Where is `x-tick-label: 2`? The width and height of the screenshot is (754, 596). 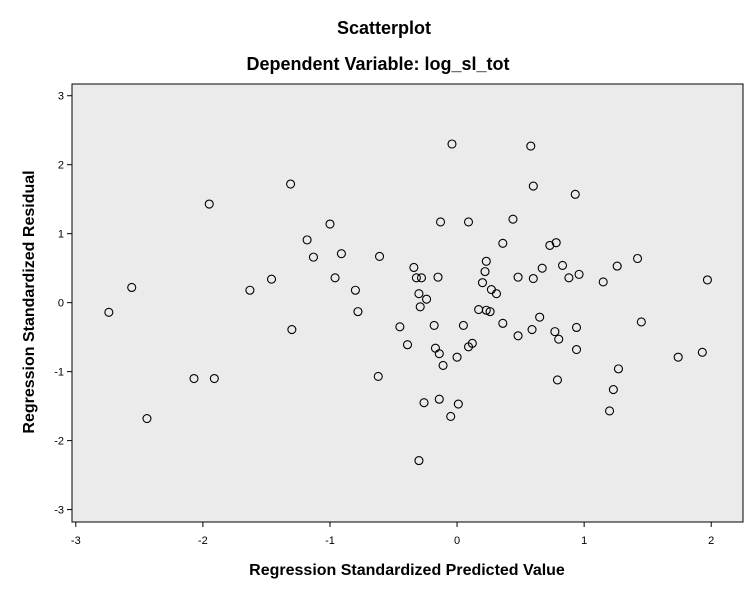
x-tick-label: 2 is located at coordinates (711, 541).